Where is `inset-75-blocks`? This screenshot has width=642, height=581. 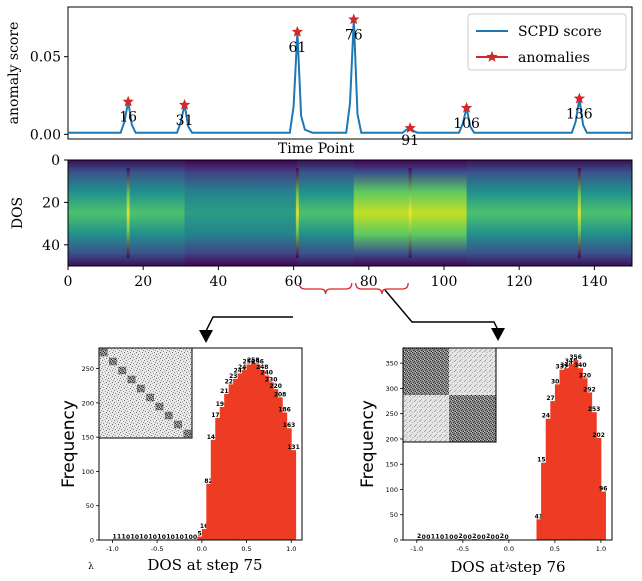
inset-75-blocks is located at coordinates (145, 393).